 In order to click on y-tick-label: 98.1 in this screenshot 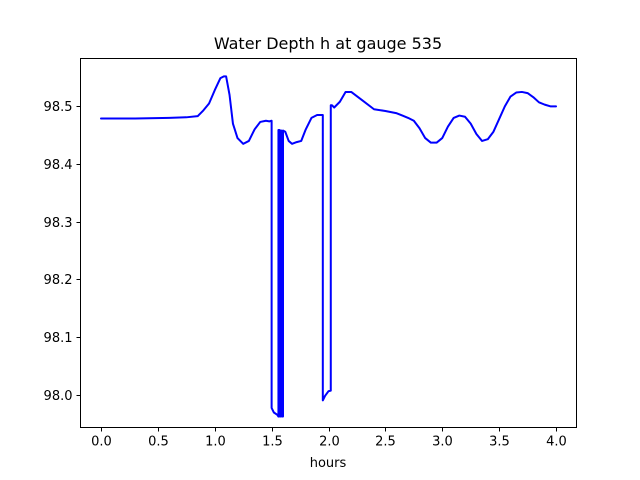, I will do `click(58, 338)`.